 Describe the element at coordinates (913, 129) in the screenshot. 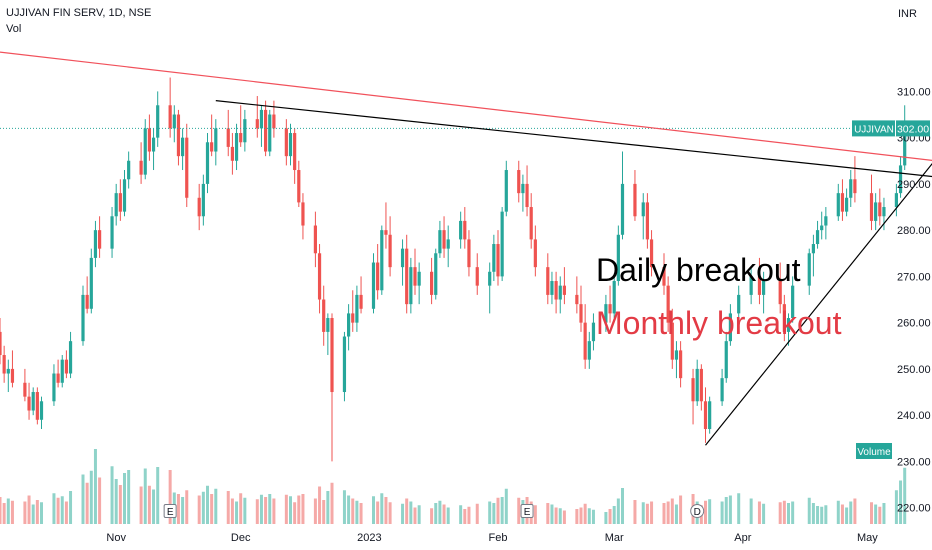

I see `svg-text: 302.00` at that location.